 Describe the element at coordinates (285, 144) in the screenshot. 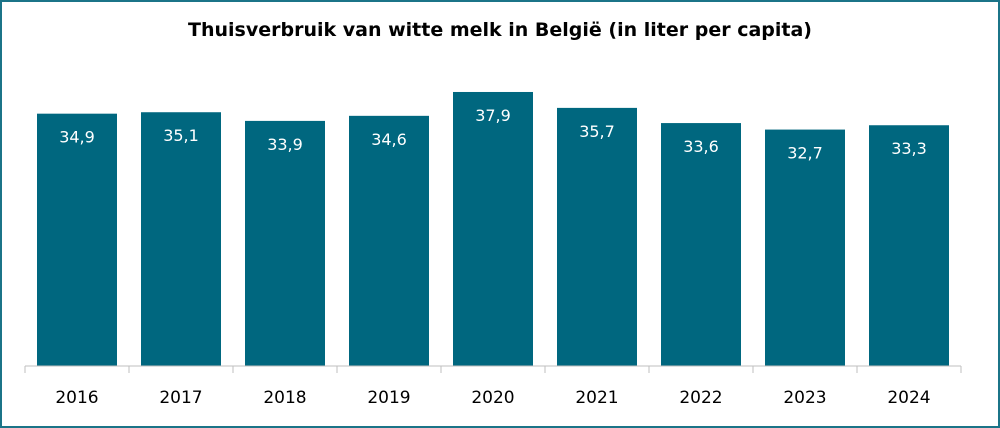

I see `data-label: 33,9` at that location.